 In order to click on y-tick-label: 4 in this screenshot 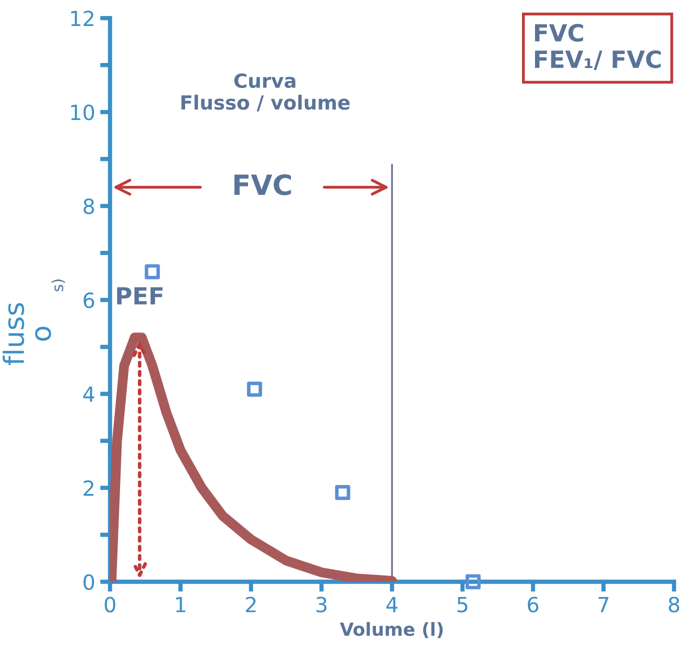, I will do `click(88, 394)`.